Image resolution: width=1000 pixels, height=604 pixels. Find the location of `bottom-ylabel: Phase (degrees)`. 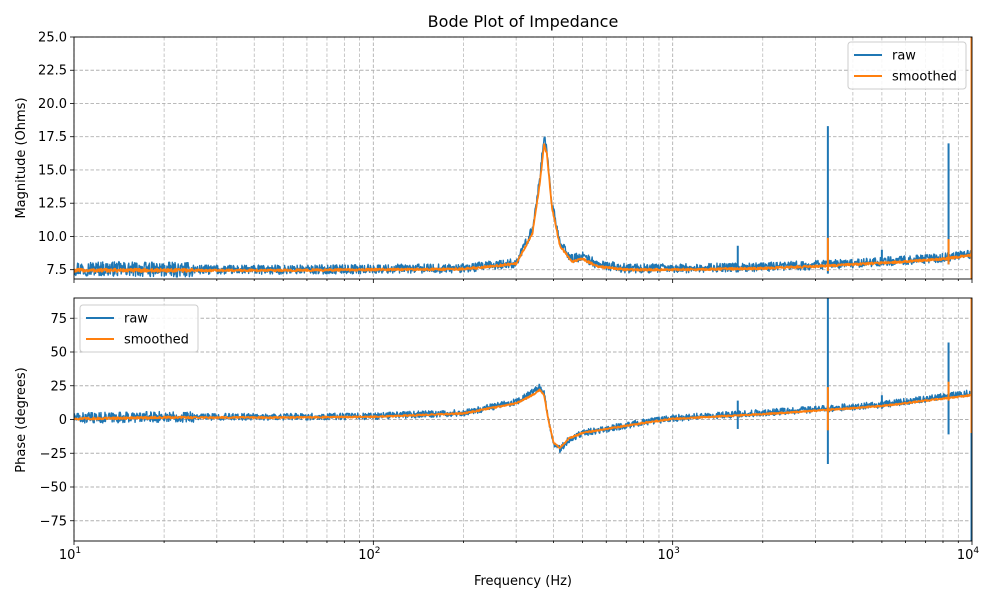

bottom-ylabel: Phase (degrees) is located at coordinates (21, 419).